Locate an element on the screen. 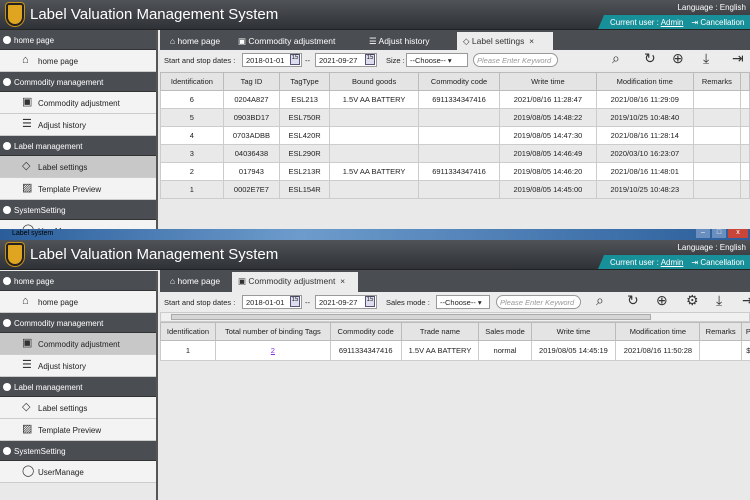 The image size is (750, 500). minimize-button: – is located at coordinates (703, 233).